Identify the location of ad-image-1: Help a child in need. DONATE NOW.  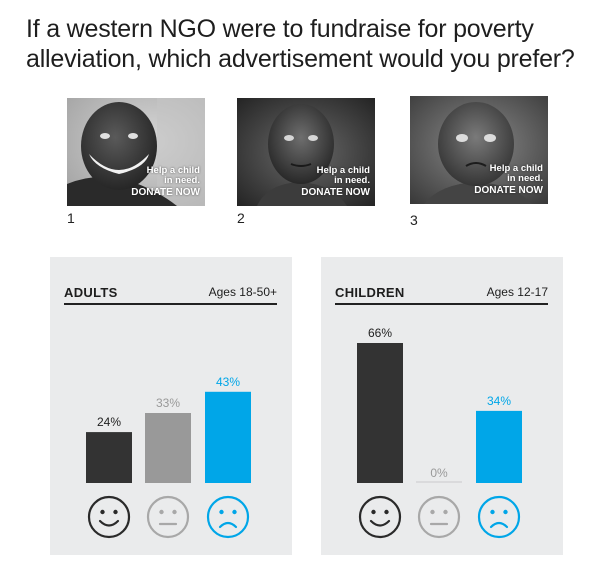
(136, 152).